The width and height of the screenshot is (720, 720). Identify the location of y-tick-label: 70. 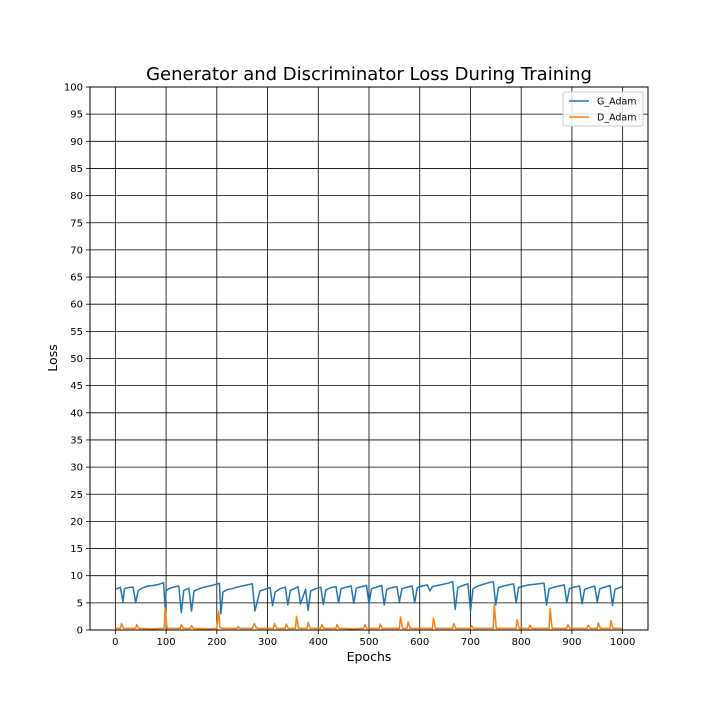
(76, 250).